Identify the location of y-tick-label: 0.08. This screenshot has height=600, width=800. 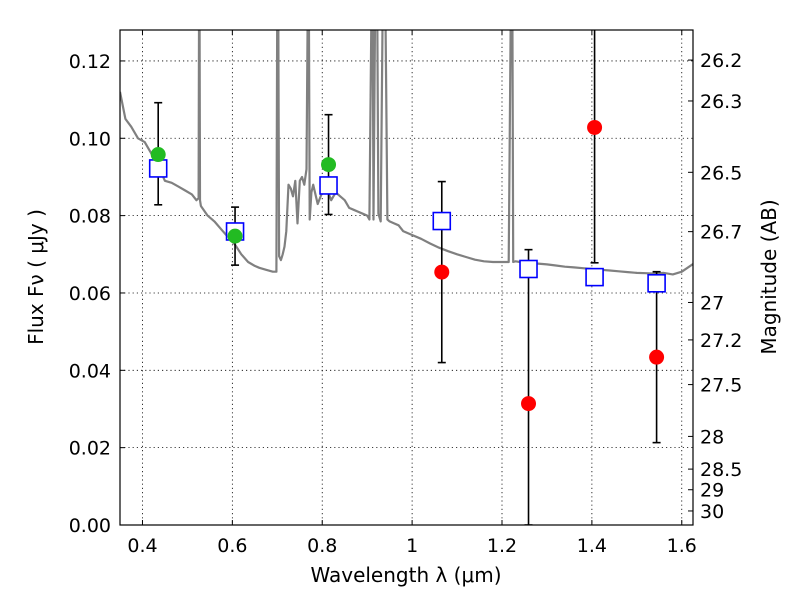
(90, 217).